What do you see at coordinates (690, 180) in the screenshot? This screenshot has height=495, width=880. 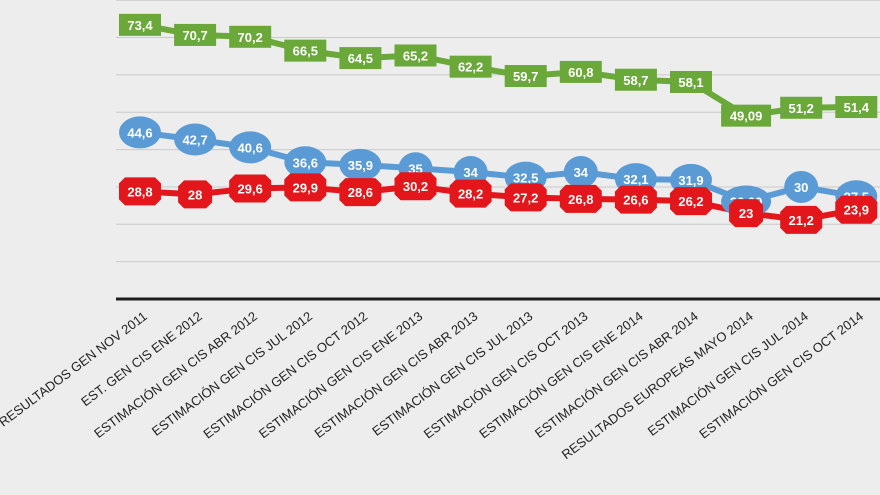 I see `data-label-blue: 31,9` at bounding box center [690, 180].